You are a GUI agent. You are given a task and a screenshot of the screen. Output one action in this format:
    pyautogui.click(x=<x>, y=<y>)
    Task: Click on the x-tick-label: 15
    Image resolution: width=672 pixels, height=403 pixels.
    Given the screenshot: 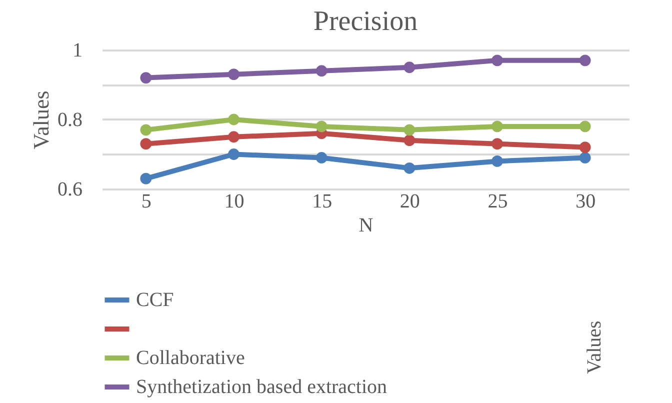 What is the action you would take?
    pyautogui.click(x=322, y=201)
    